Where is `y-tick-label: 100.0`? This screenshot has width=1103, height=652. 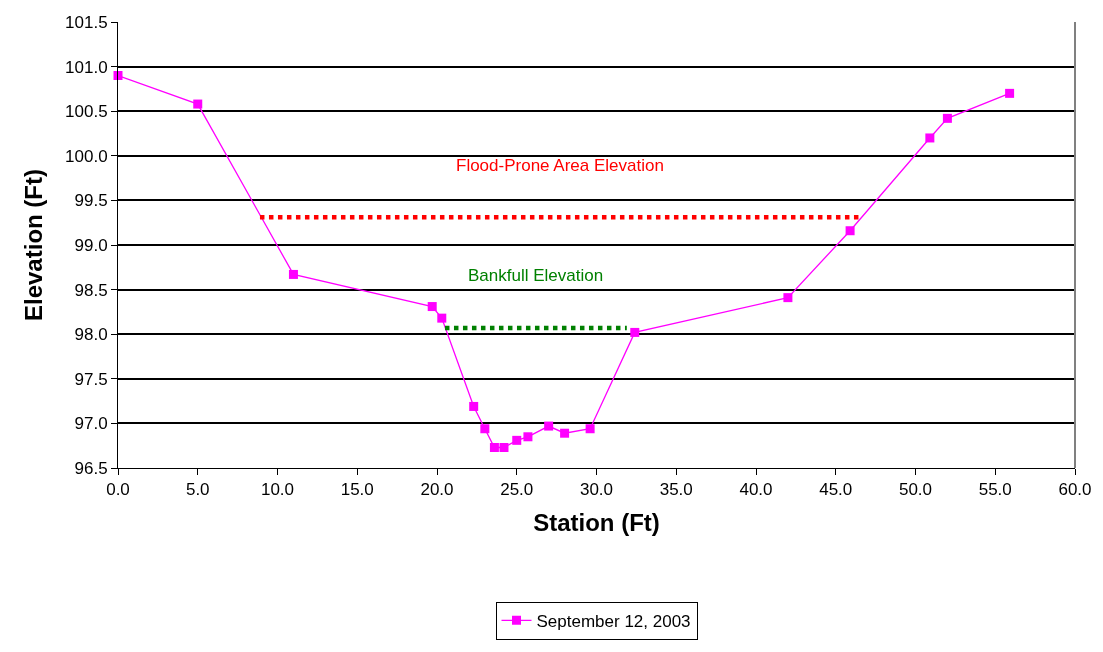
y-tick-label: 100.0 is located at coordinates (86, 156).